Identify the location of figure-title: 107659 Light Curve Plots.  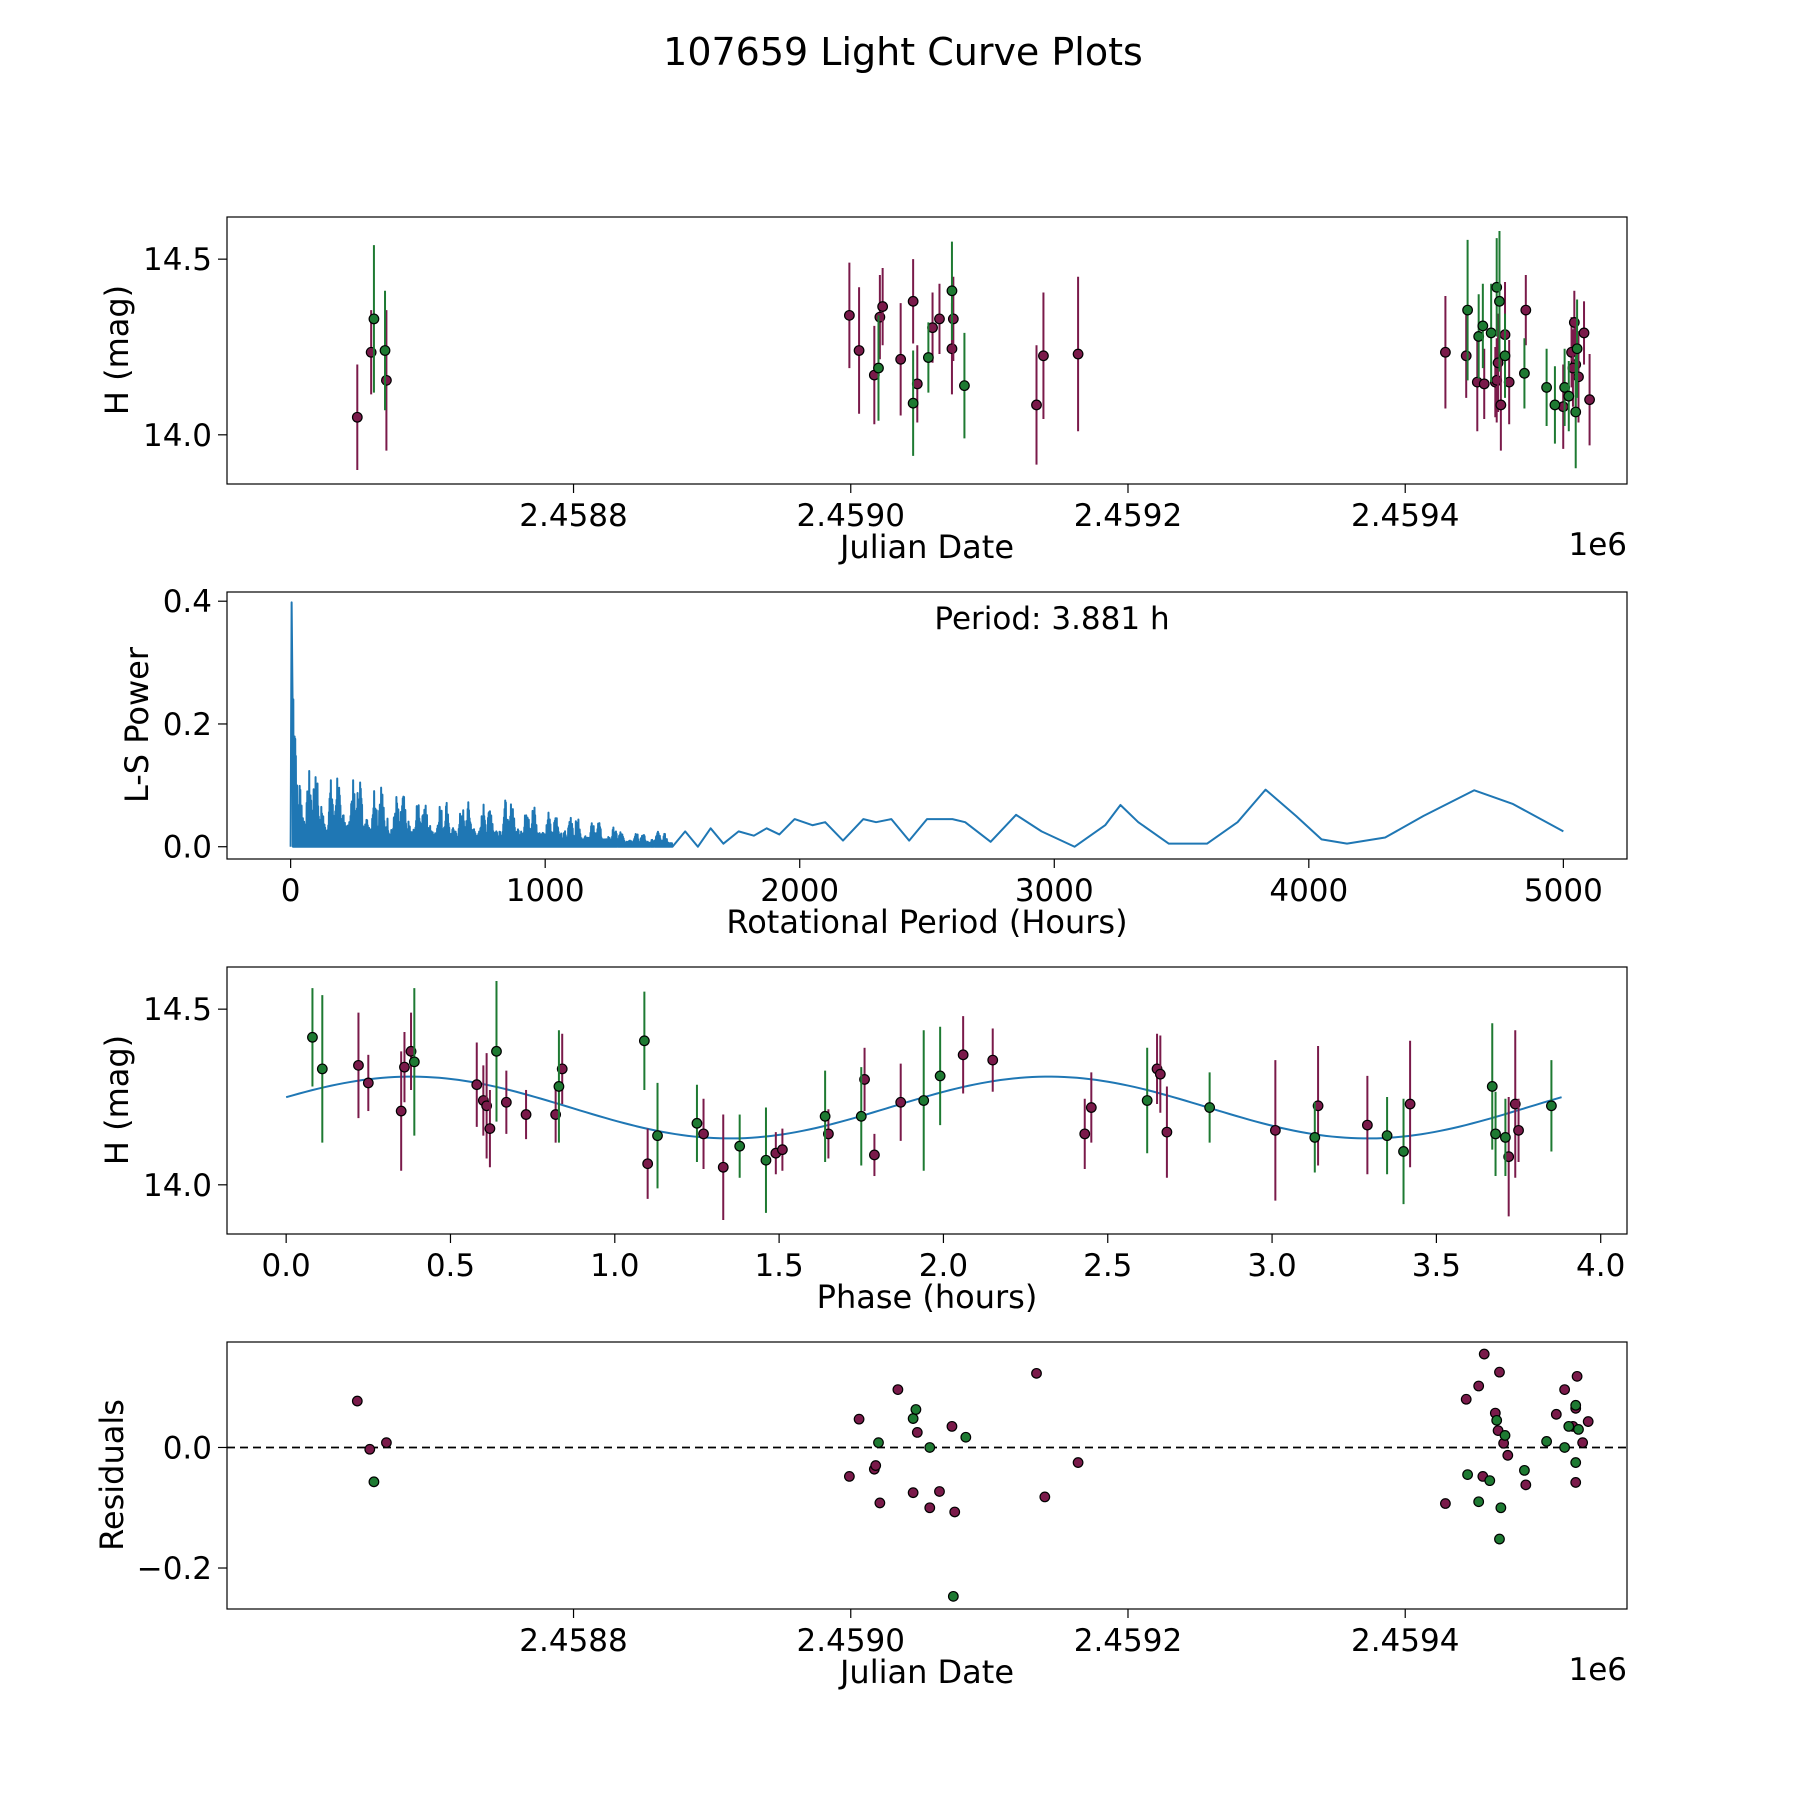
(903, 52).